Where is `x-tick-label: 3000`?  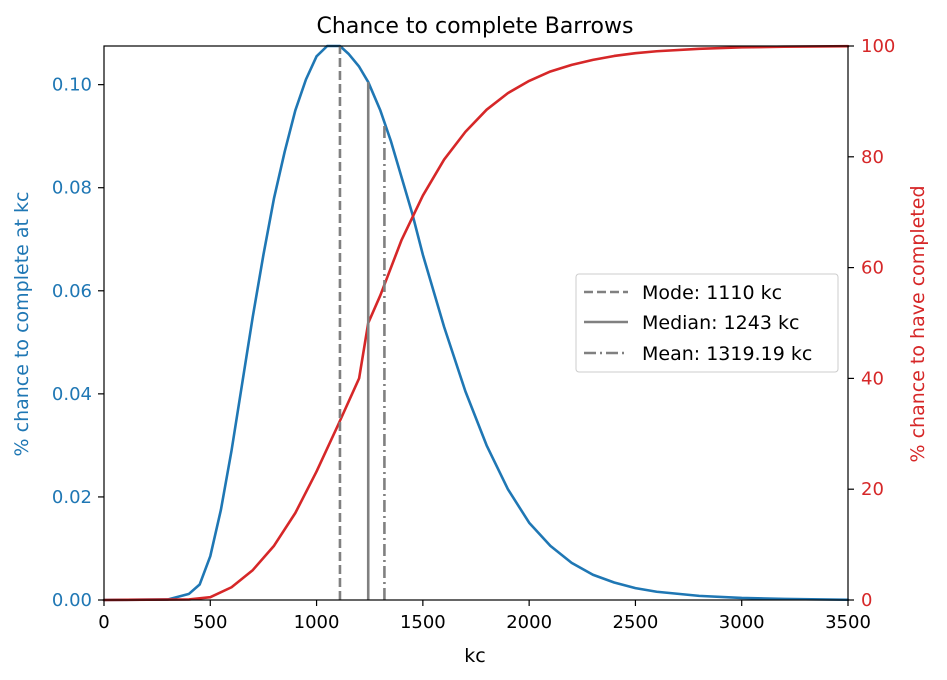 x-tick-label: 3000 is located at coordinates (742, 622).